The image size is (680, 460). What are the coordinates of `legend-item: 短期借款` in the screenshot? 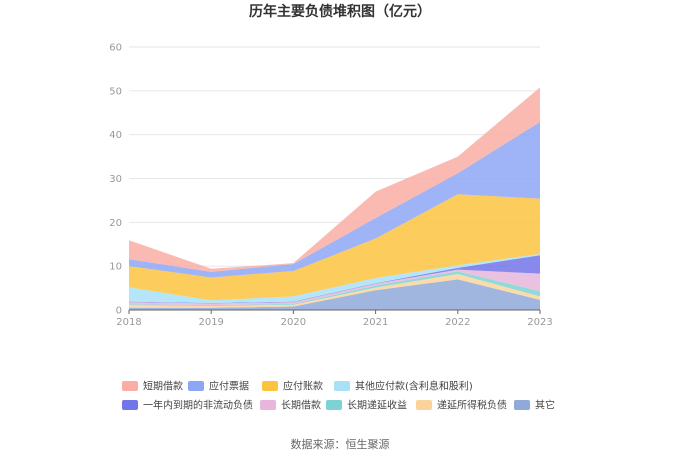 It's located at (152, 386).